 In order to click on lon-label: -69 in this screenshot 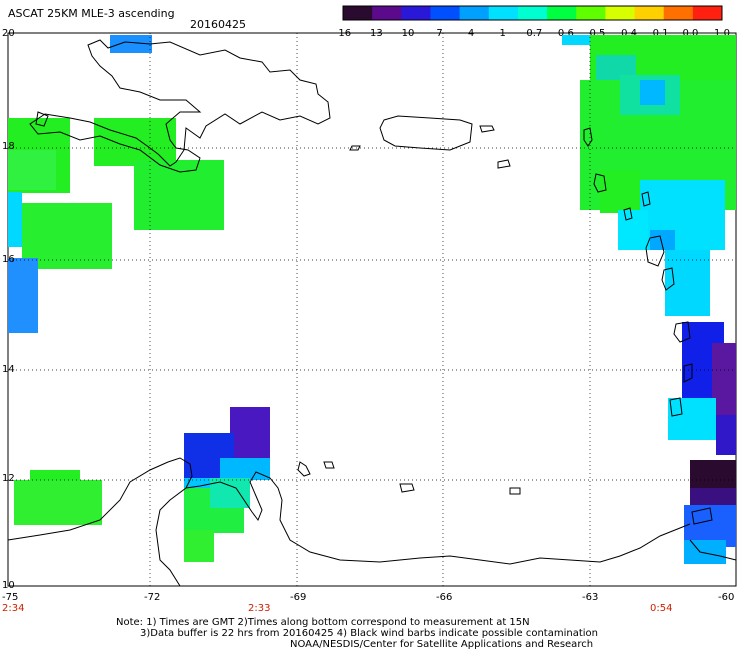, I will do `click(298, 597)`.